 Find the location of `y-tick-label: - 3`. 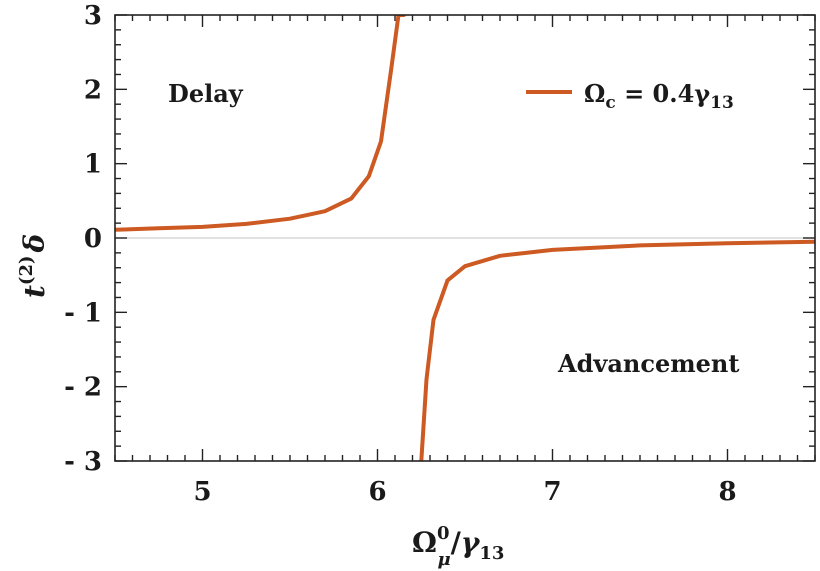

y-tick-label: - 3 is located at coordinates (83, 462).